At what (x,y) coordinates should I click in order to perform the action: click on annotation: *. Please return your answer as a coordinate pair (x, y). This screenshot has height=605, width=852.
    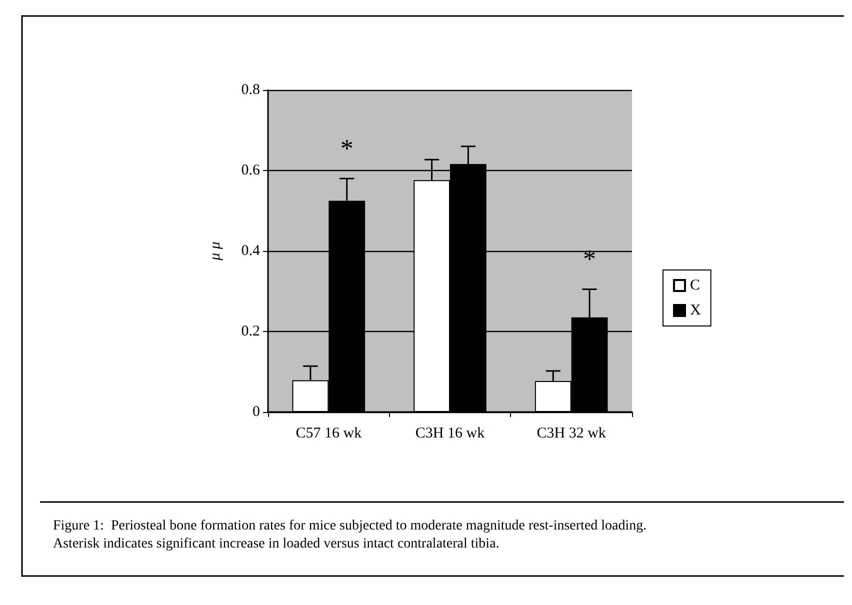
    Looking at the image, I should click on (347, 149).